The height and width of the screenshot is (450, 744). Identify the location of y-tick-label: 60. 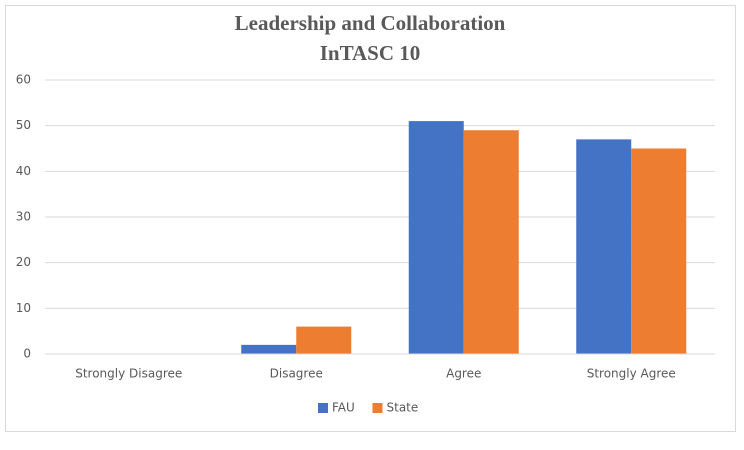
(23, 80).